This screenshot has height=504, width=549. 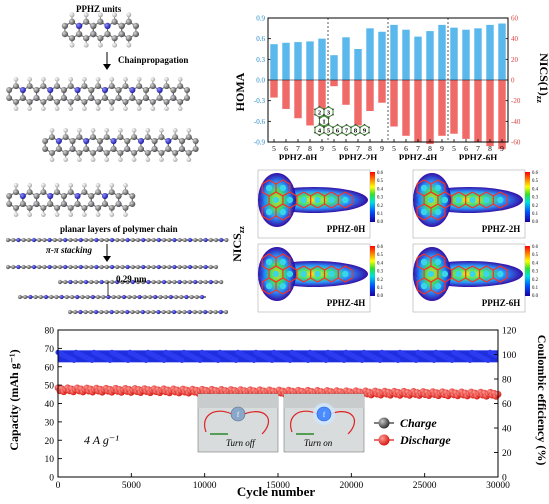 I want to click on ring-numbering-inset: 12 3 4 5 6 7 8 9, so click(x=342, y=121).